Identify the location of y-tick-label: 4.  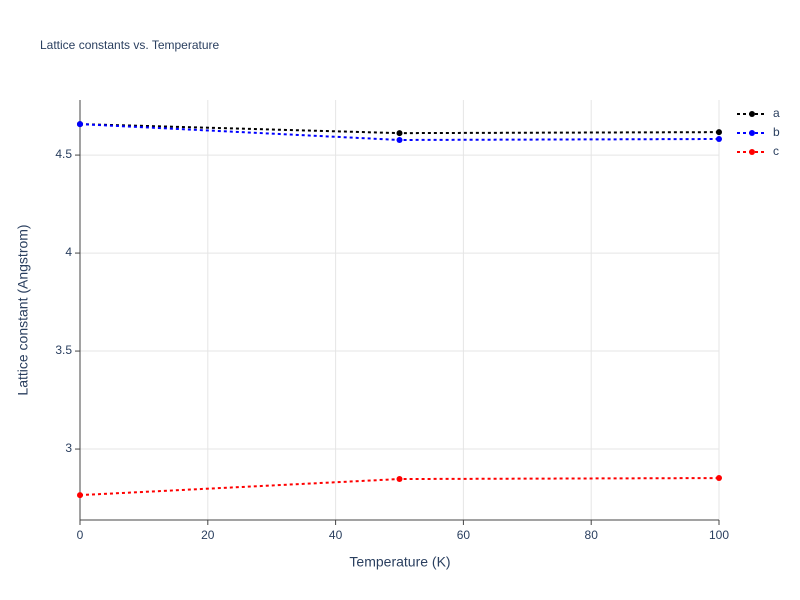
(68, 252).